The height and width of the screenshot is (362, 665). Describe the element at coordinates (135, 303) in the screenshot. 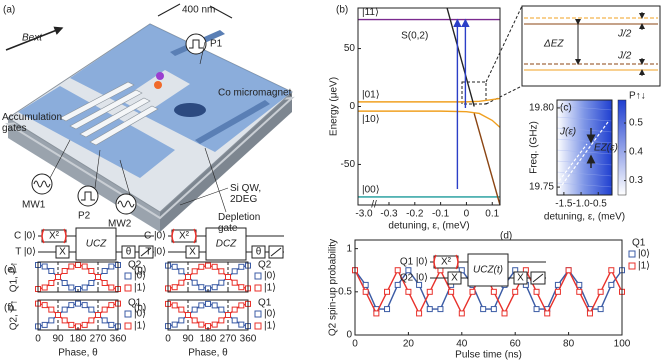

I see `legend-title: Q1` at that location.